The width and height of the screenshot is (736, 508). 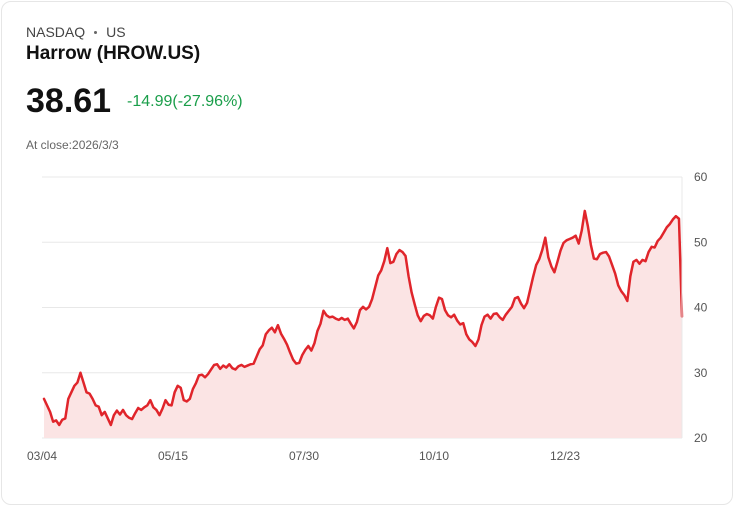 I want to click on exchange-line: NASDAQ US, so click(x=76, y=32).